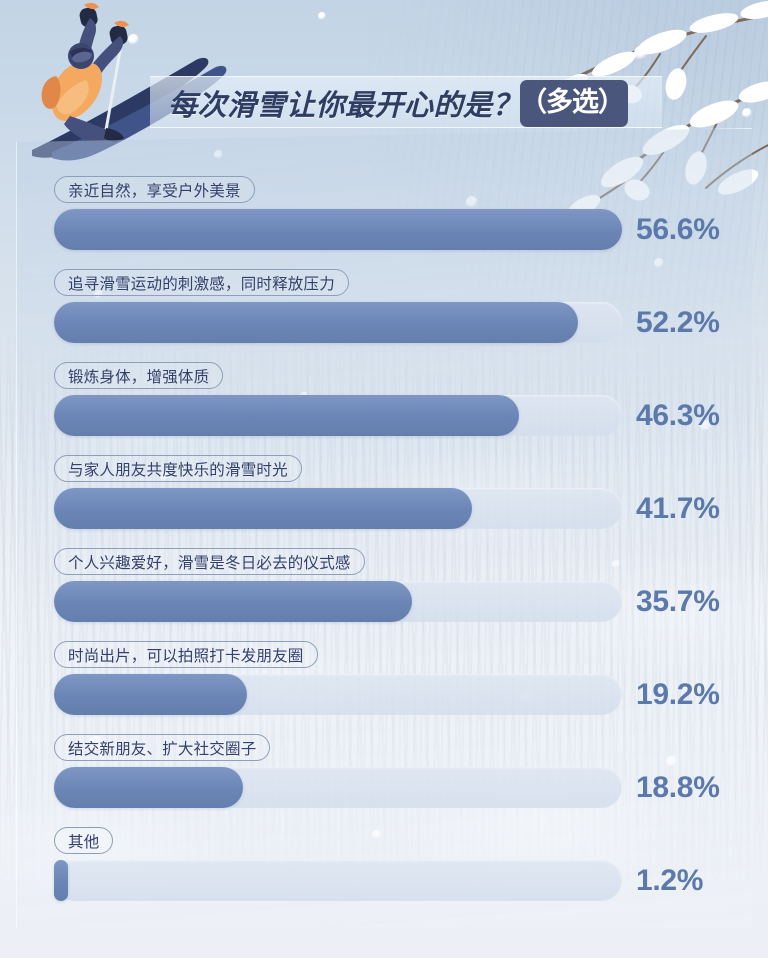 The image size is (768, 958). What do you see at coordinates (678, 229) in the screenshot?
I see `bar-value-label: 56.6%` at bounding box center [678, 229].